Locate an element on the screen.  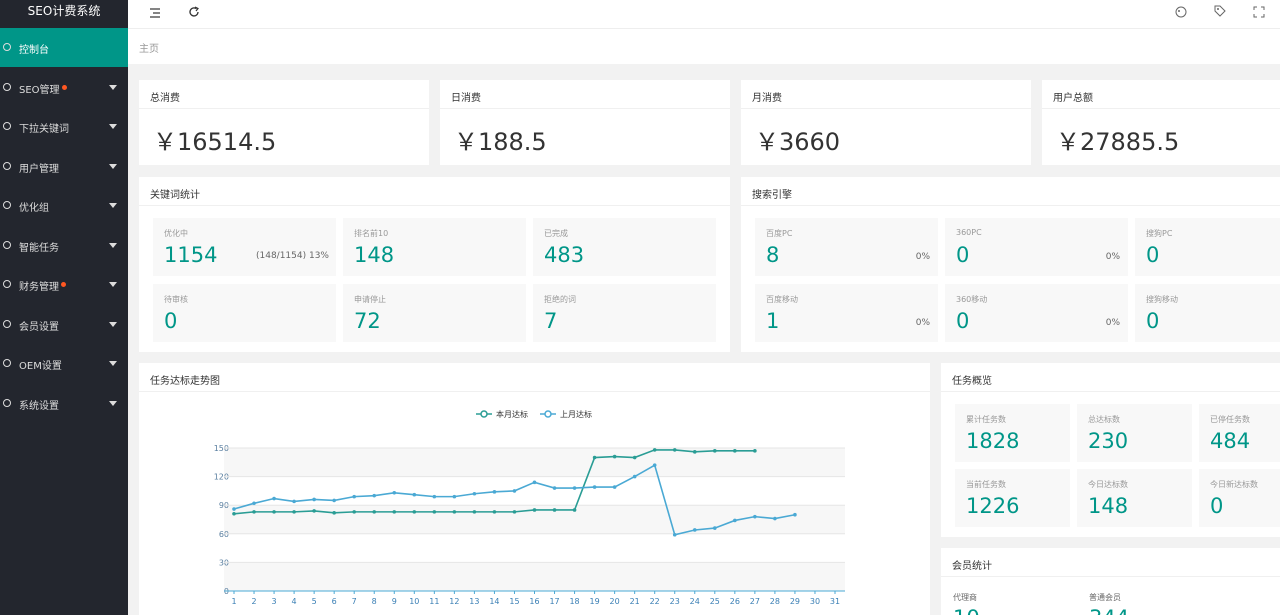
card-title: 日消费 is located at coordinates (466, 98).